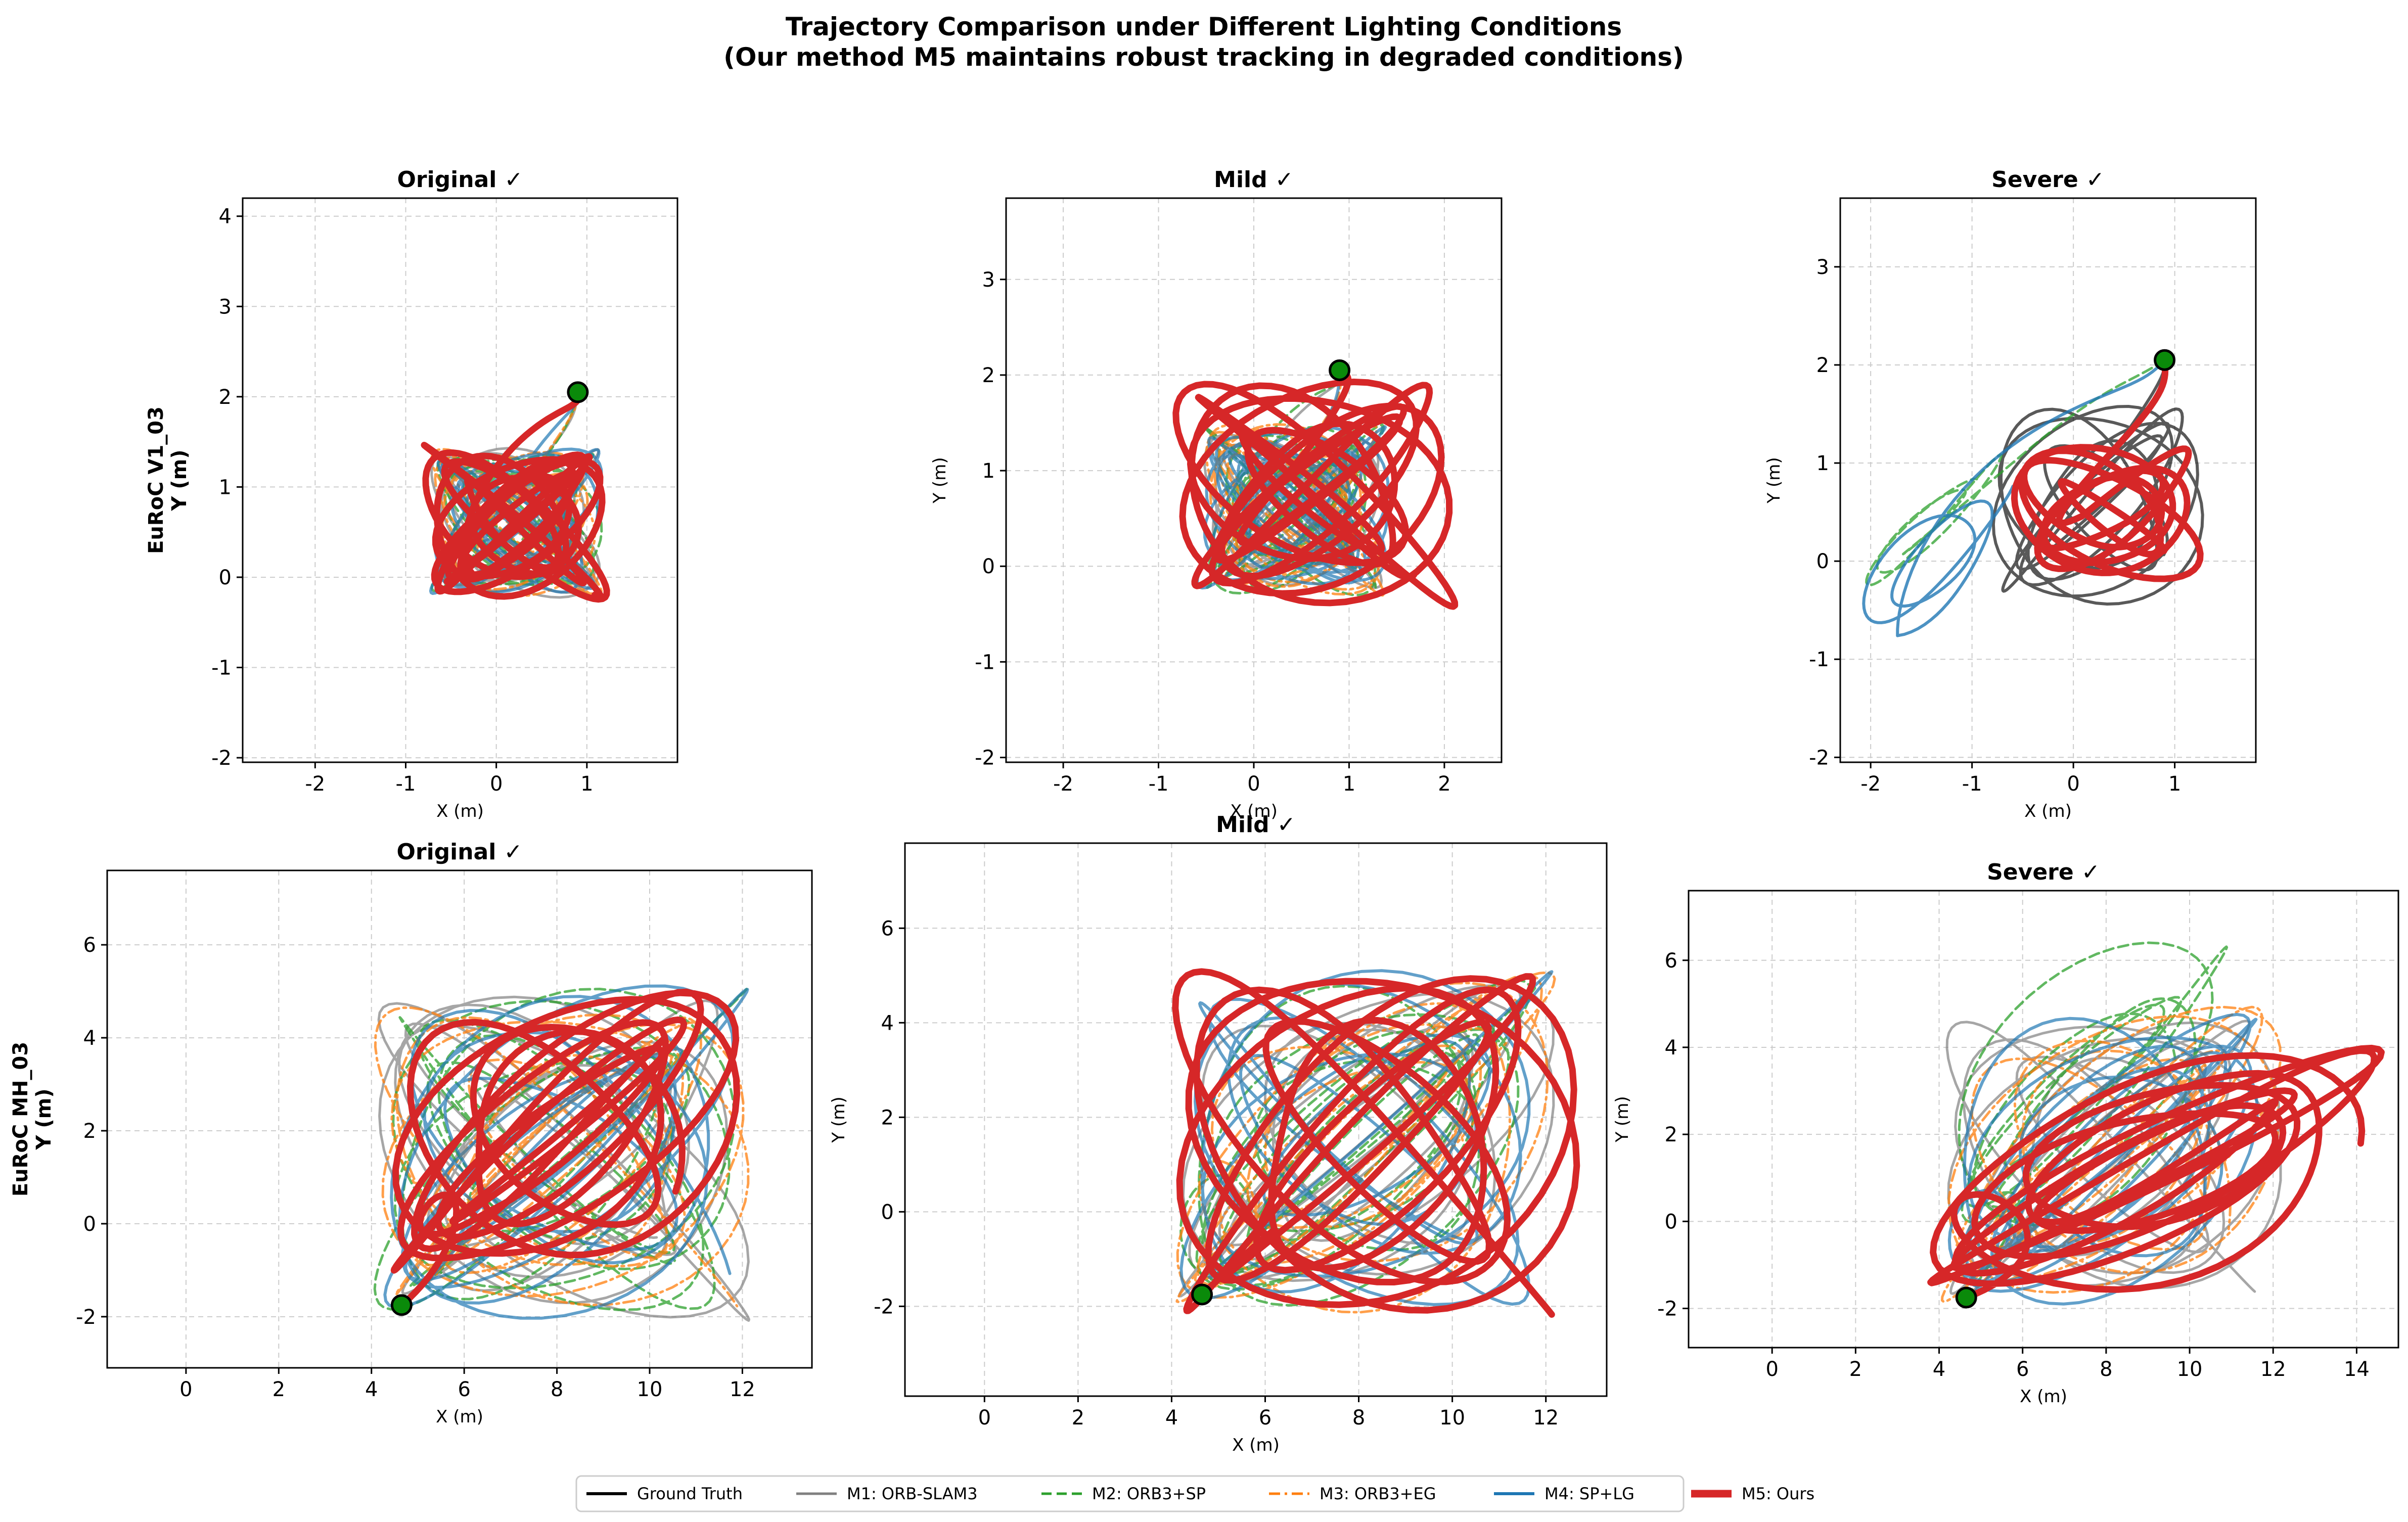 This screenshot has width=2408, height=1522. What do you see at coordinates (690, 1493) in the screenshot?
I see `legend-label-gt: Ground Truth` at bounding box center [690, 1493].